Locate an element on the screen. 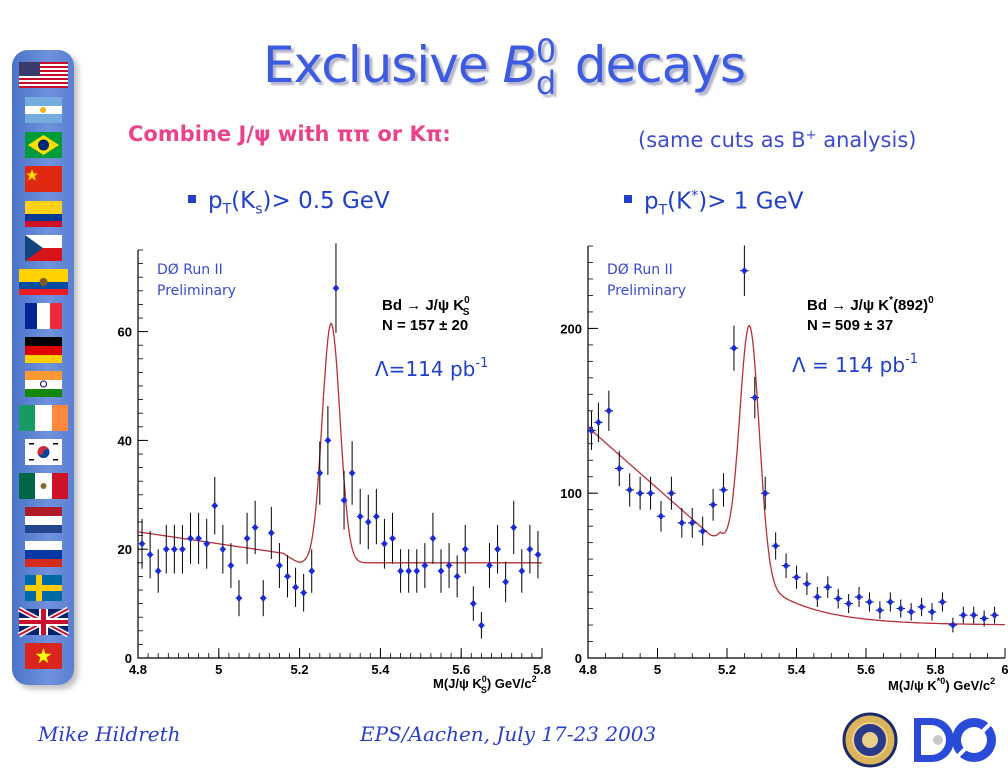  fit-label-line2: N = 157 ± 20 is located at coordinates (425, 325).